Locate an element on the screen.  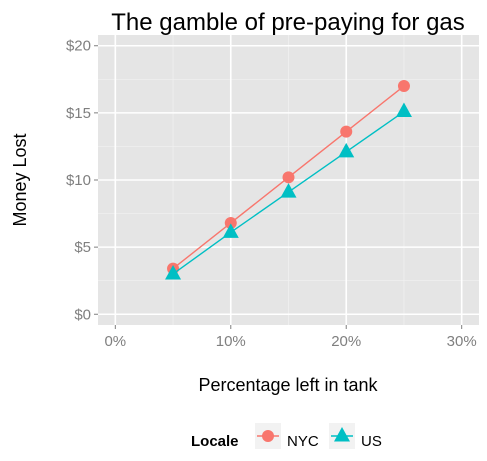
y-tick-label: $10 is located at coordinates (78, 180).